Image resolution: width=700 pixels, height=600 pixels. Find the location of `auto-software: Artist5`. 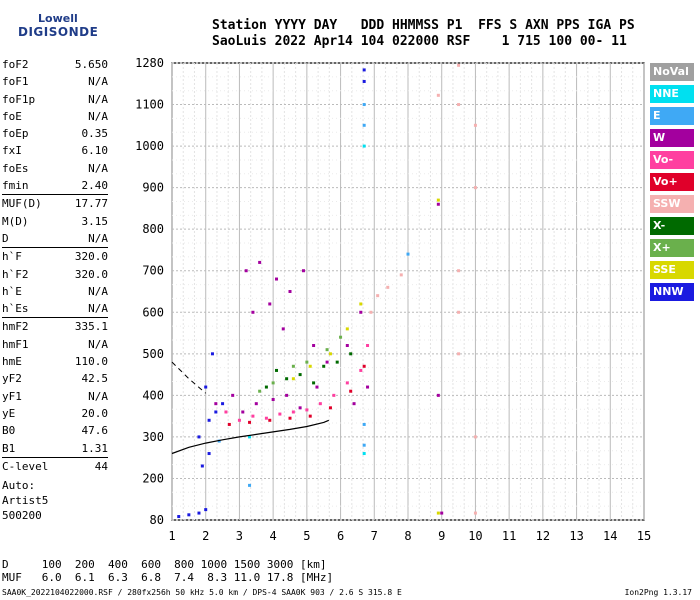

auto-software: Artist5 is located at coordinates (25, 500).